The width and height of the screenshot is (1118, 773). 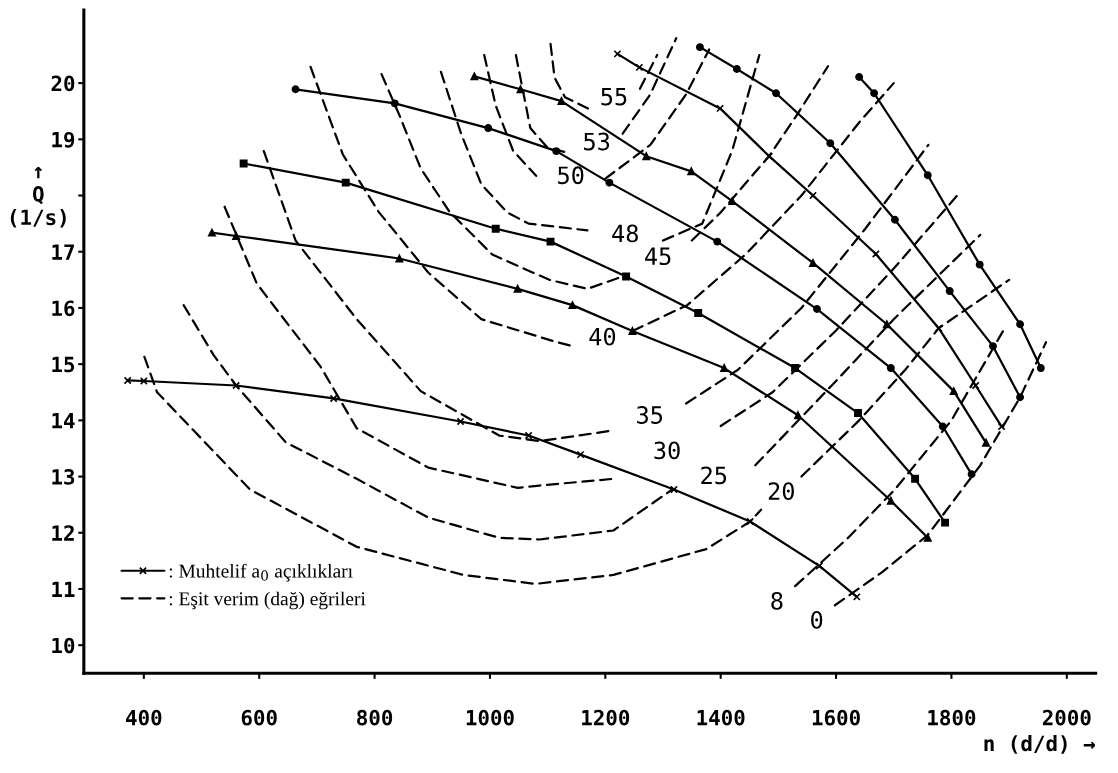 What do you see at coordinates (777, 600) in the screenshot?
I see `annotation: 8` at bounding box center [777, 600].